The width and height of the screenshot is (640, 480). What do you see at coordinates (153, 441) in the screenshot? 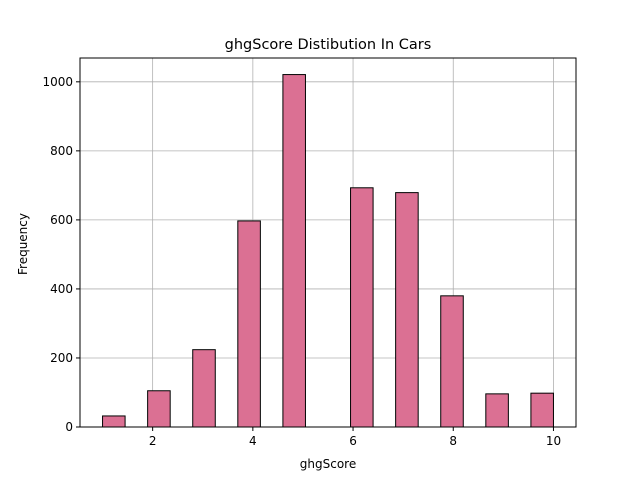
I see `x-tick-label: 2` at bounding box center [153, 441].